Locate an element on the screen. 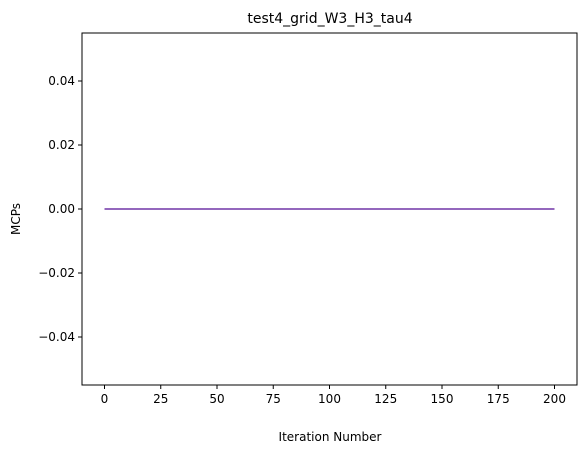 This screenshot has width=587, height=453. x-tick-label: 75 is located at coordinates (273, 399).